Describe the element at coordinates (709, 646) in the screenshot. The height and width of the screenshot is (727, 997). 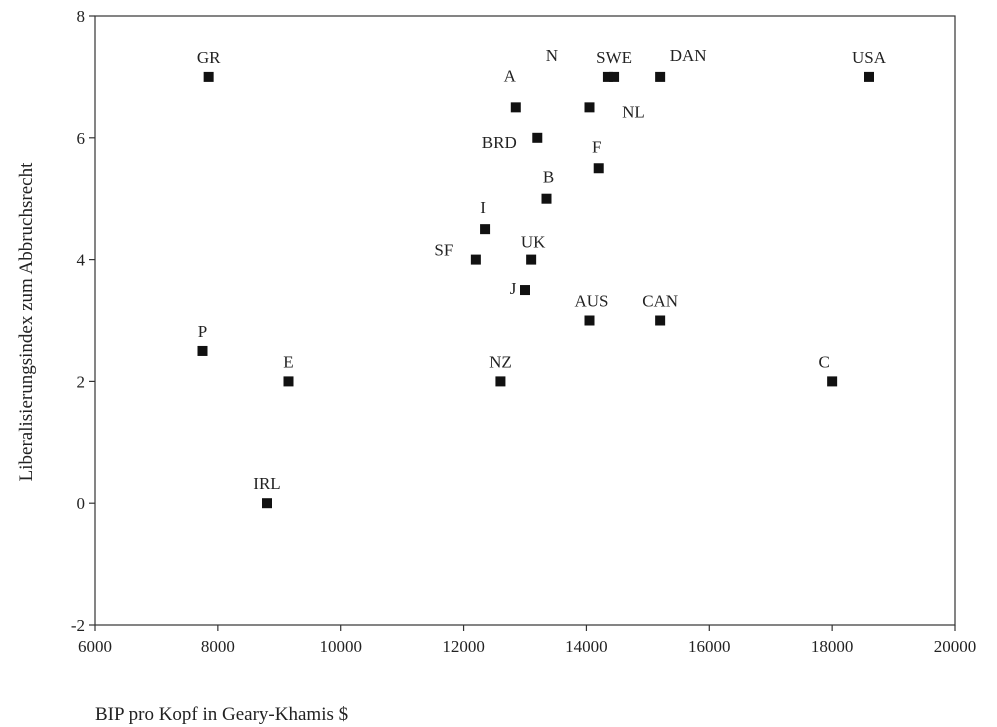
I see `x-tick-label: 16000` at that location.